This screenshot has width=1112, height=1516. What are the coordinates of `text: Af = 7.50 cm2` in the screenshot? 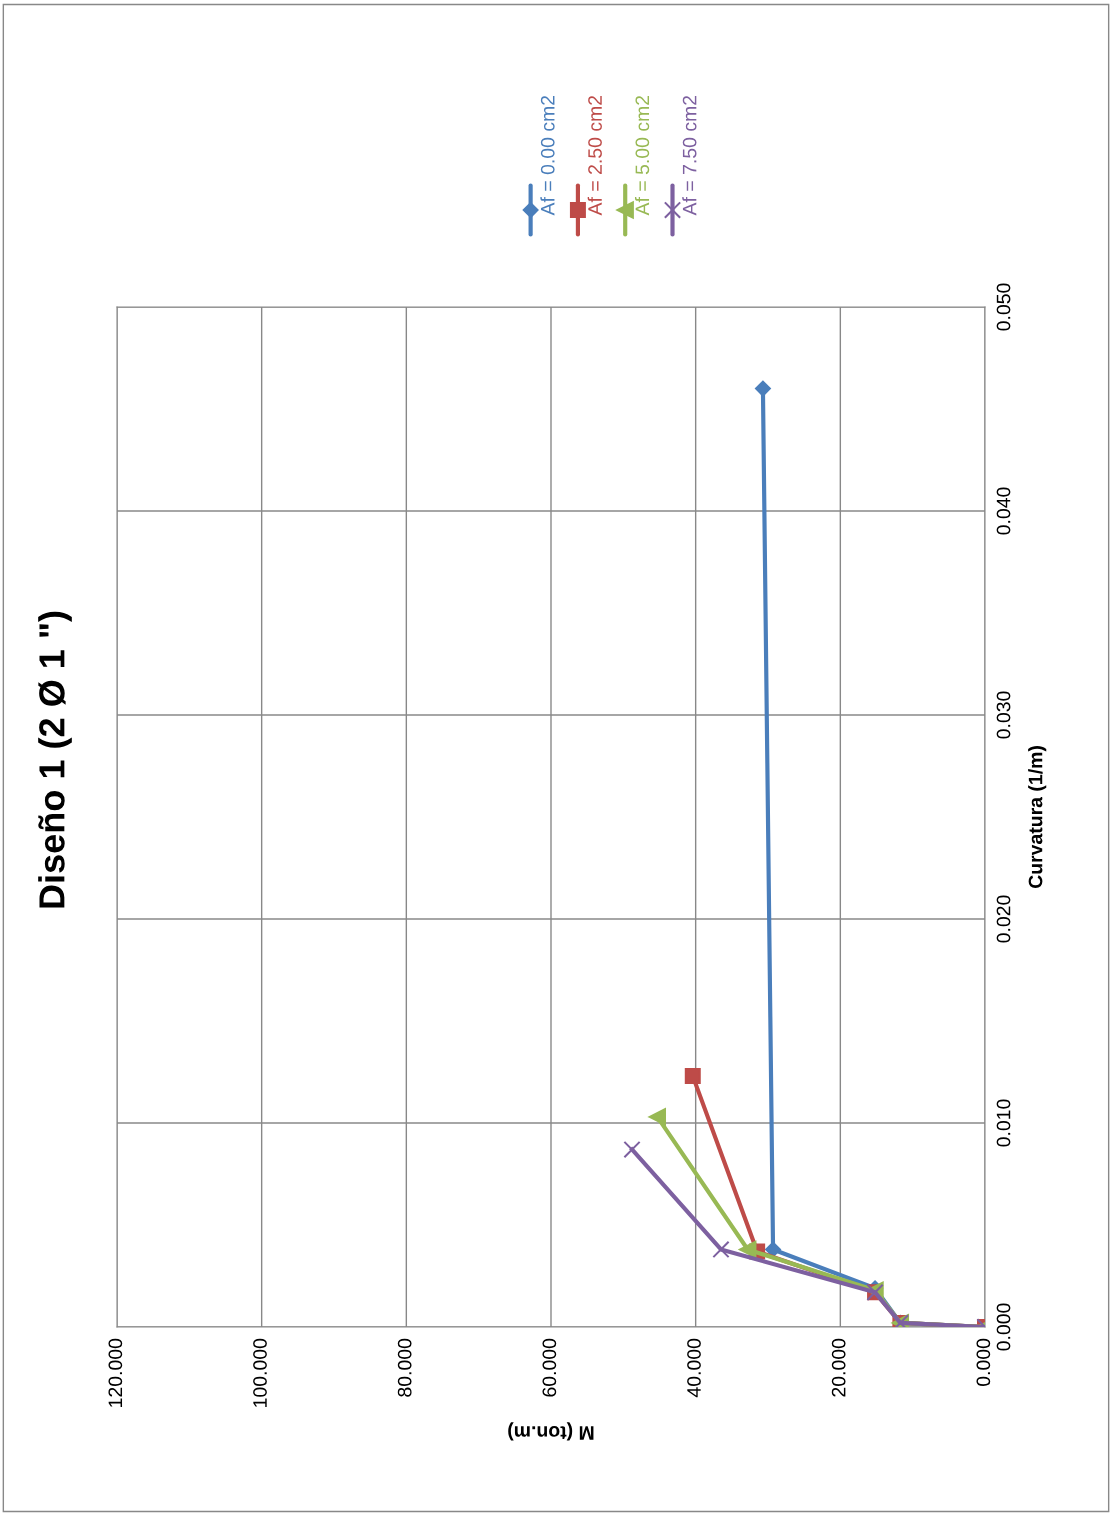 It's located at (689, 155).